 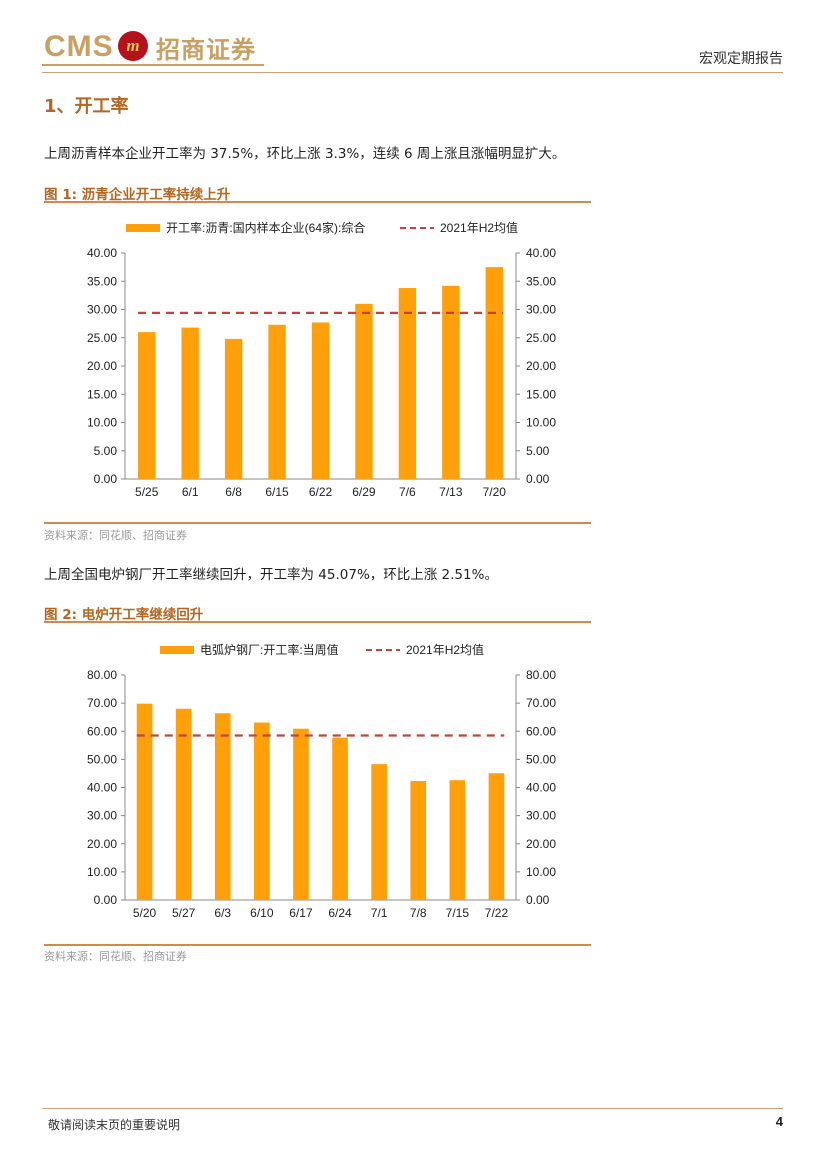 I want to click on chart1-xtick-label: 5/25, so click(x=147, y=492).